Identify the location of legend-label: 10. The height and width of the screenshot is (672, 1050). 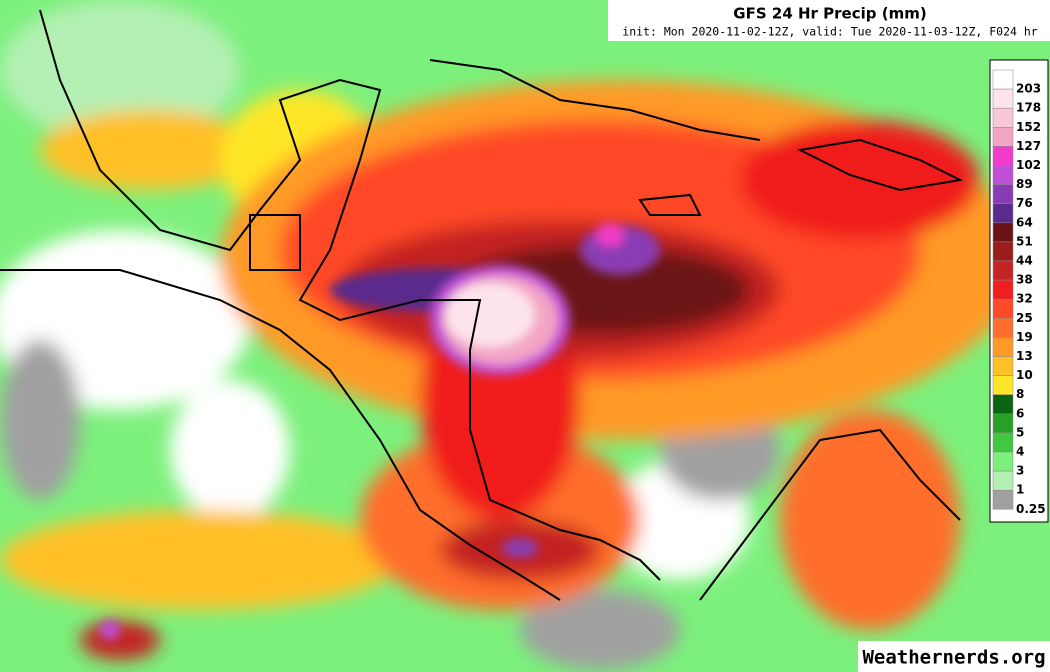
(1024, 375).